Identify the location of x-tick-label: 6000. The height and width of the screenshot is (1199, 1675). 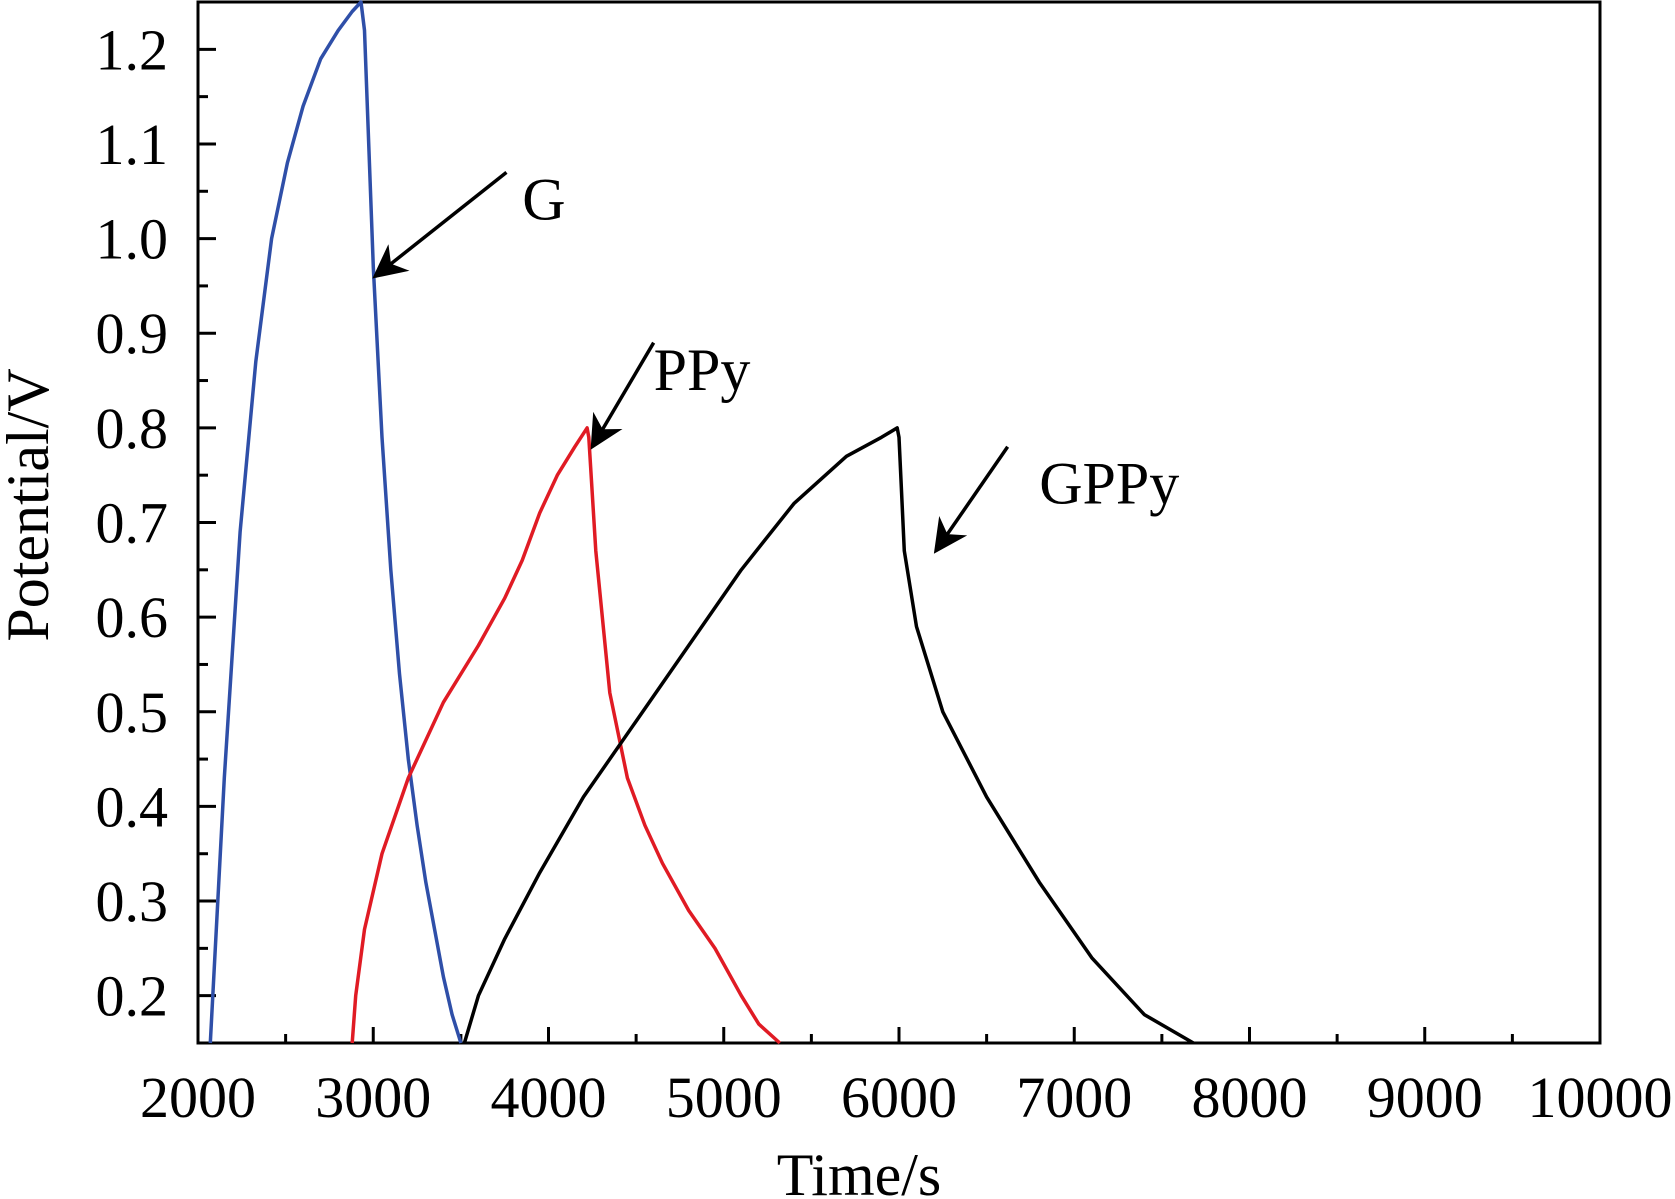
(899, 1097).